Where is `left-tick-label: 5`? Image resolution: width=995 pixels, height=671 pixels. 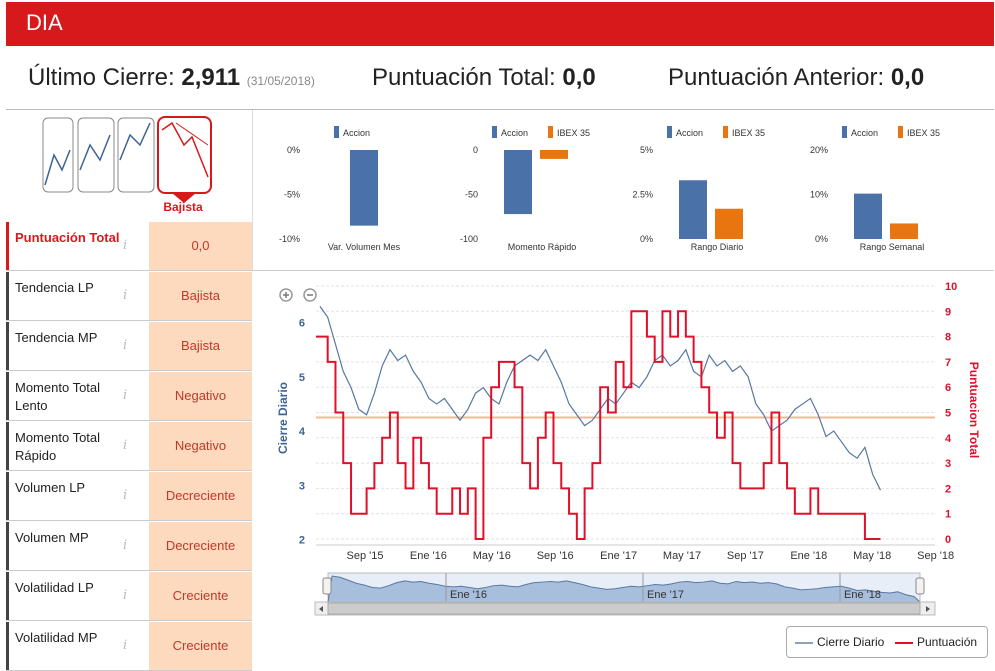
left-tick-label: 5 is located at coordinates (302, 378).